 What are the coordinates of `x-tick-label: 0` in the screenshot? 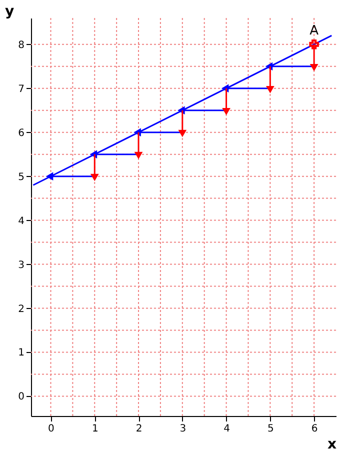 It's located at (51, 429).